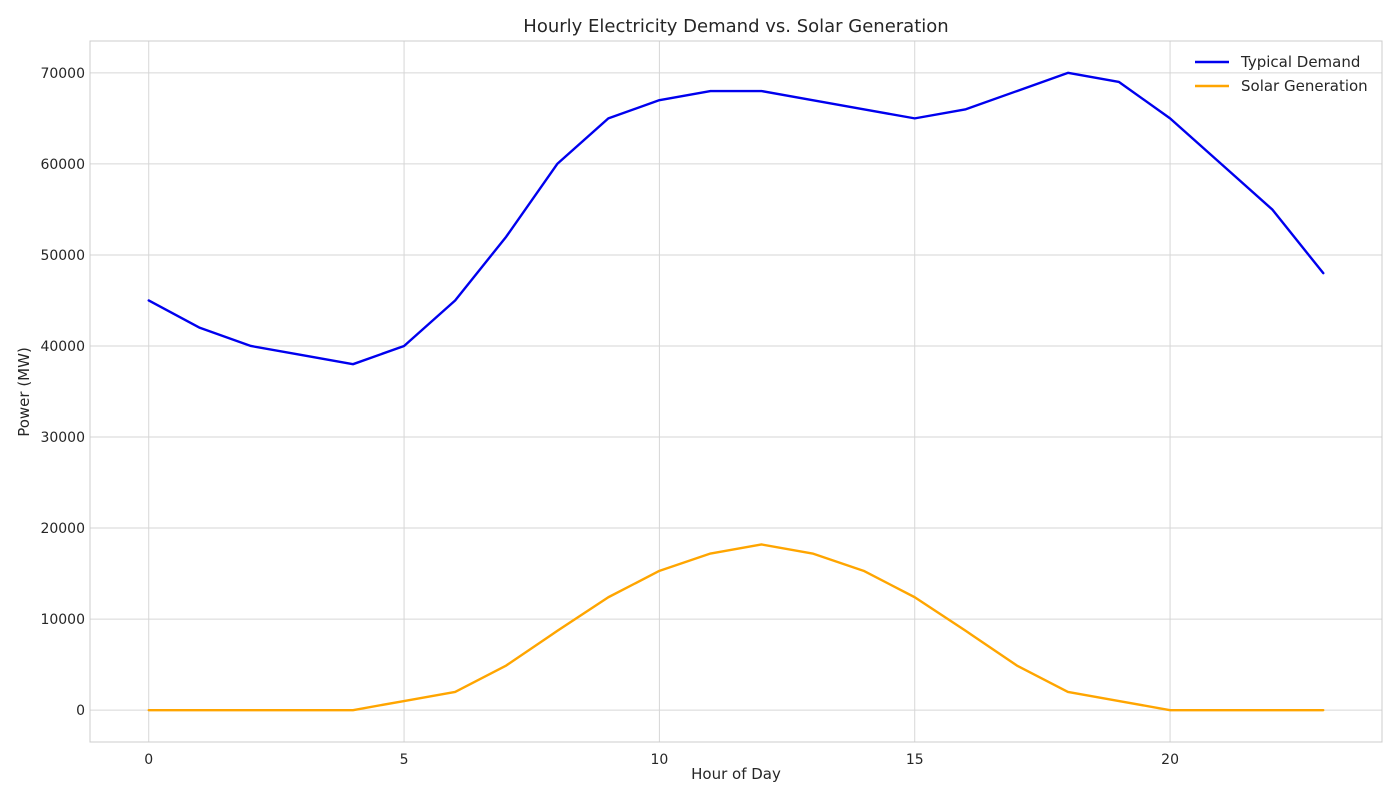 The height and width of the screenshot is (800, 1400). I want to click on y-tick-label: 10000, so click(62, 620).